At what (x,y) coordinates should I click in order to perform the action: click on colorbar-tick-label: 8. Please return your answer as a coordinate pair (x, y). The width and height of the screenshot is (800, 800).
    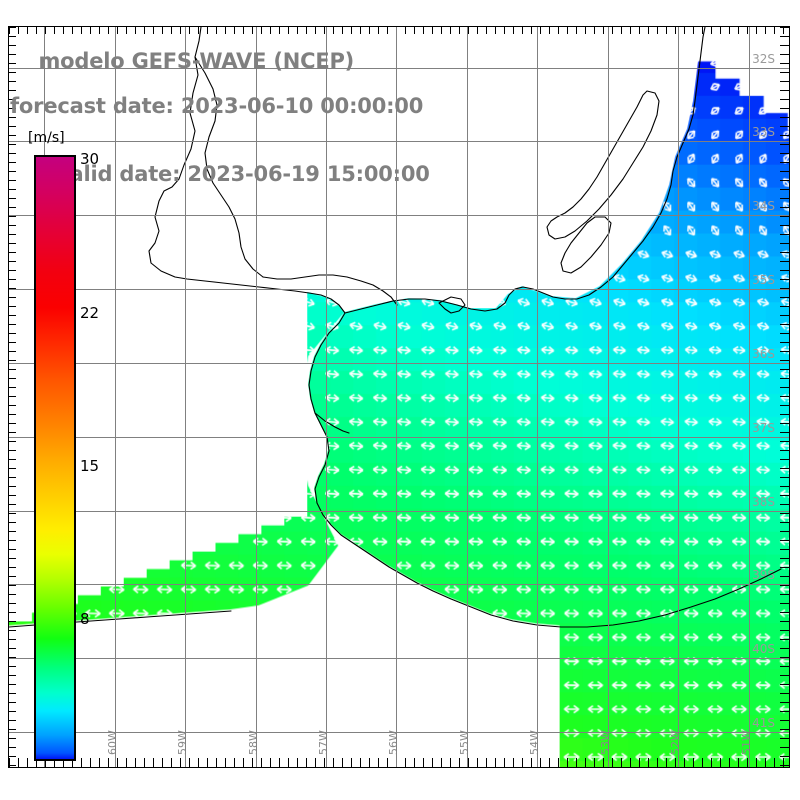
    Looking at the image, I should click on (85, 619).